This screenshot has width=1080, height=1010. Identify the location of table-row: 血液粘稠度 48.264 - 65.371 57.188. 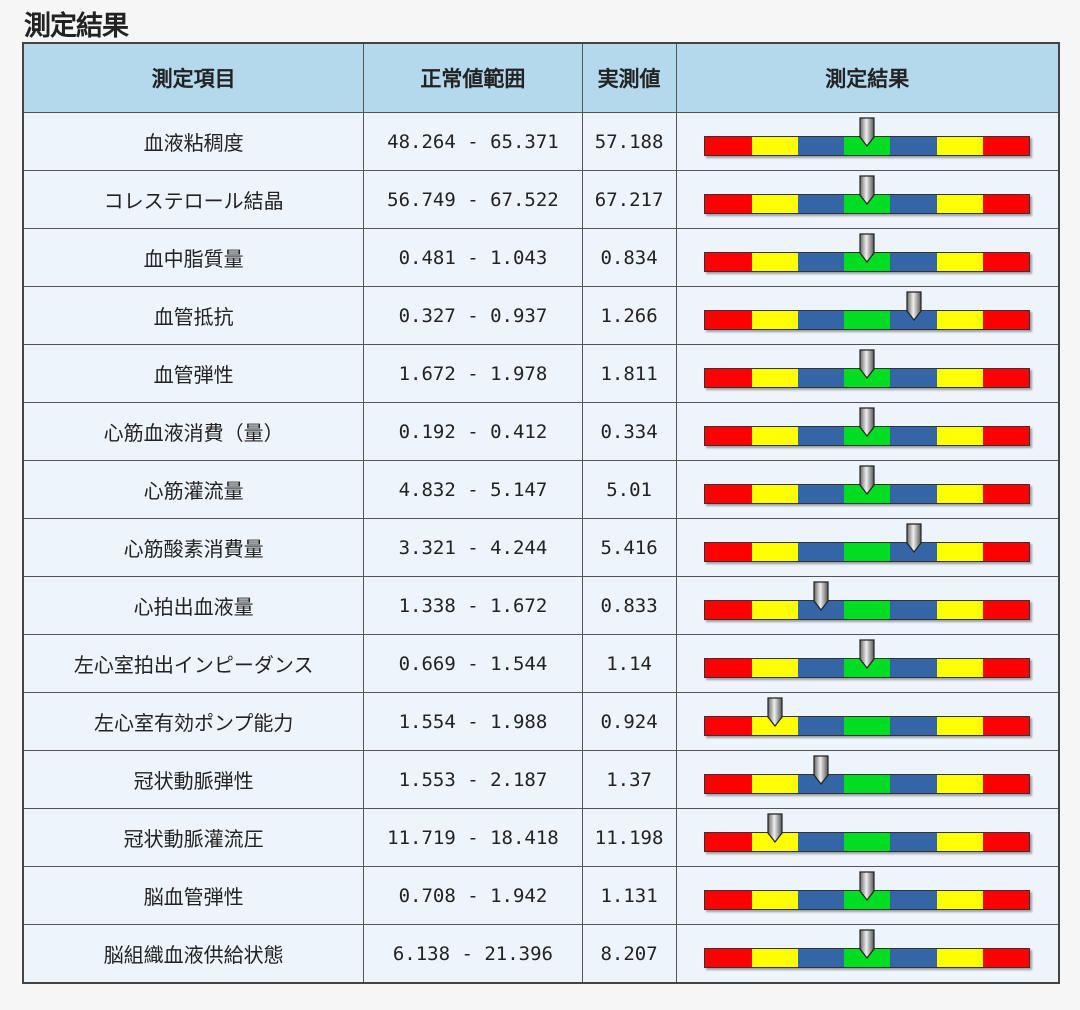
(541, 141).